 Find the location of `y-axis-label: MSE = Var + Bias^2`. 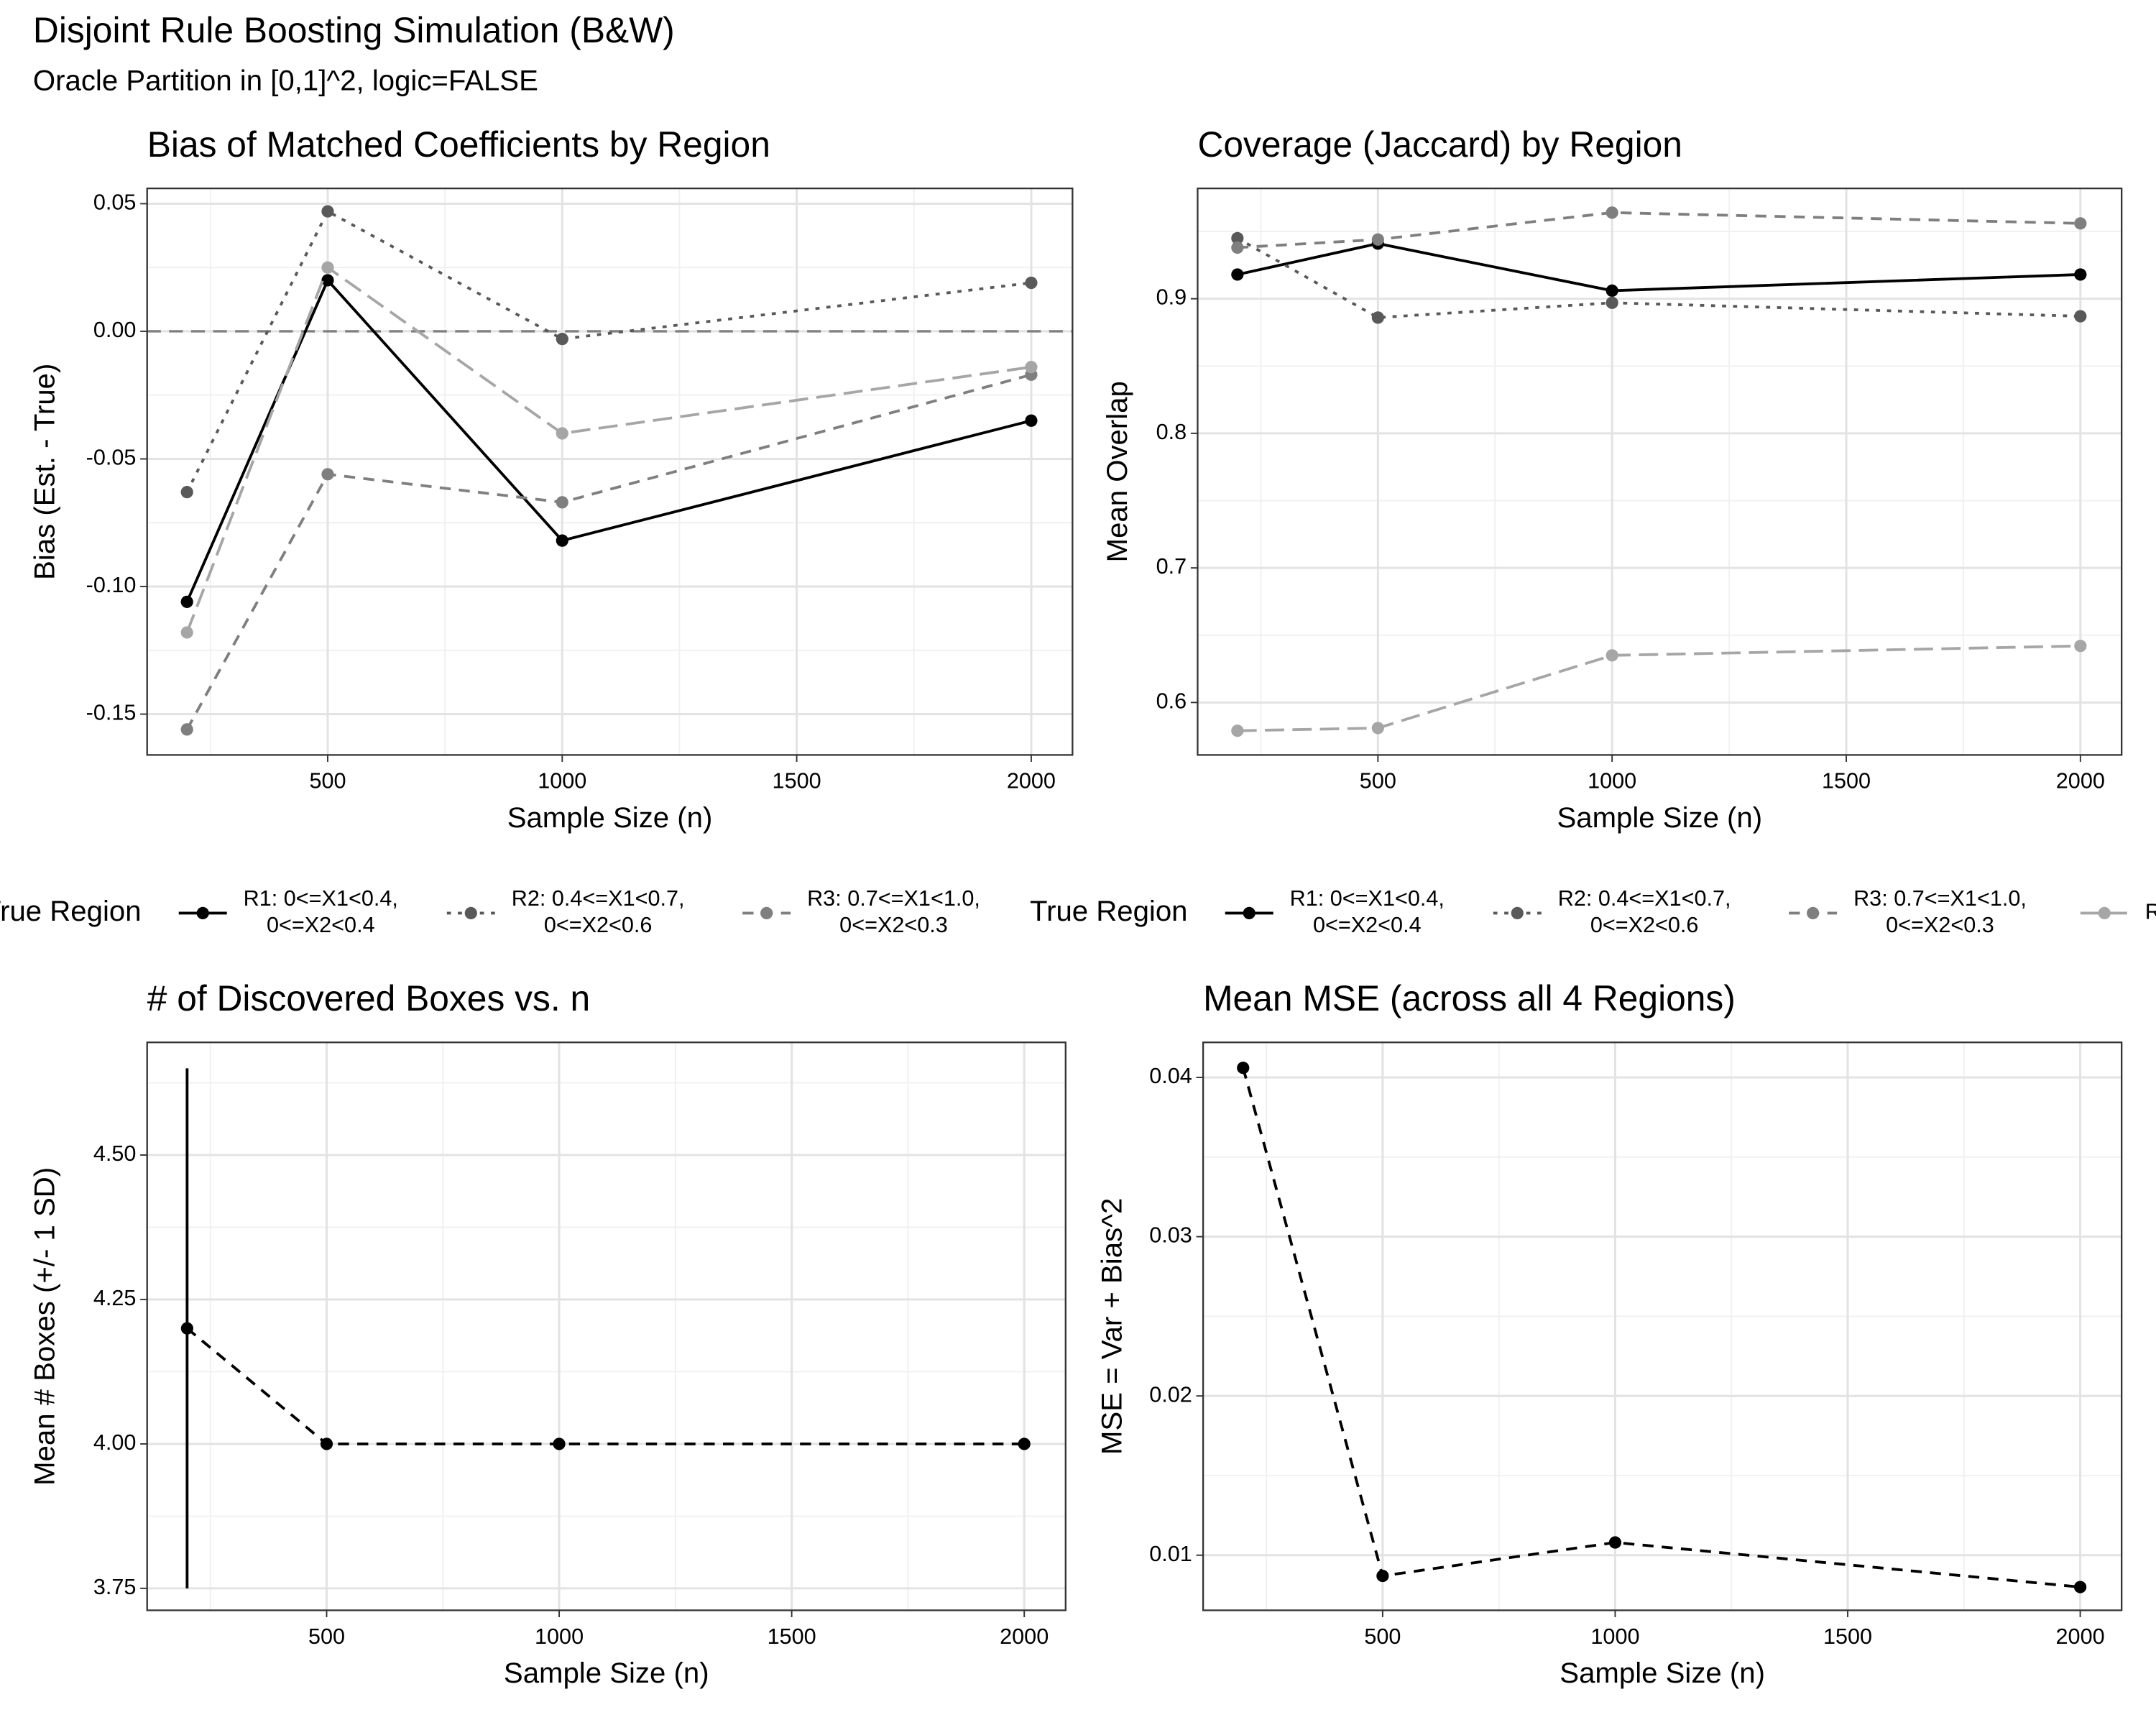

y-axis-label: MSE = Var + Bias^2 is located at coordinates (1111, 1326).